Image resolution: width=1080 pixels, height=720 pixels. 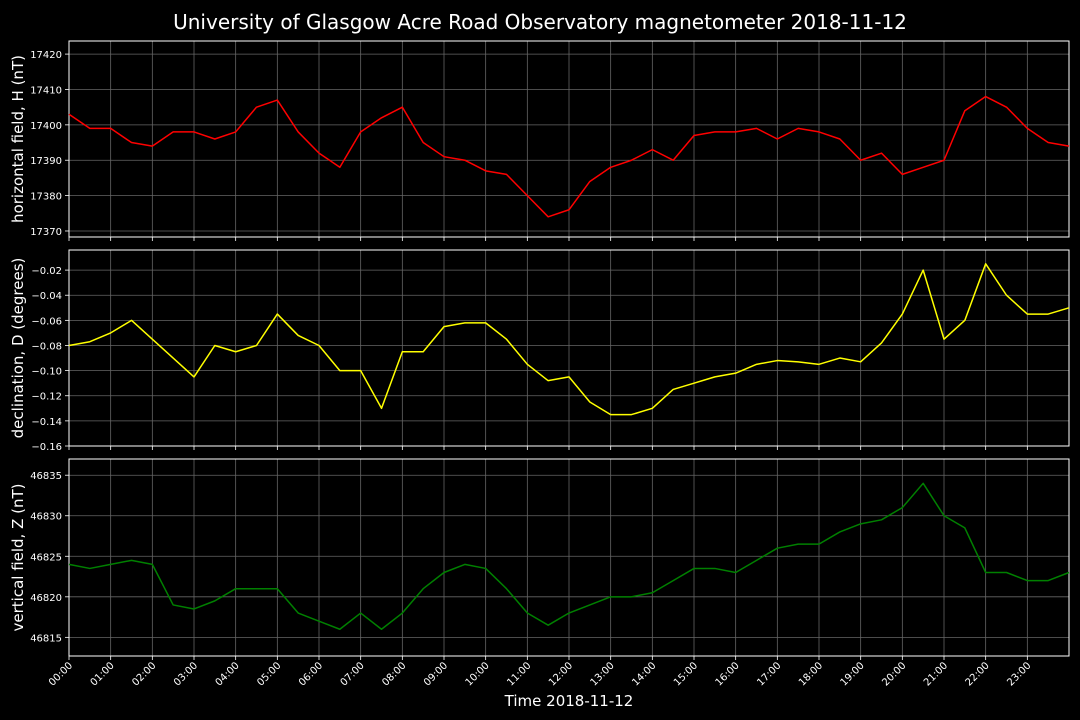 What do you see at coordinates (46, 126) in the screenshot?
I see `y-tick-label: 17400` at bounding box center [46, 126].